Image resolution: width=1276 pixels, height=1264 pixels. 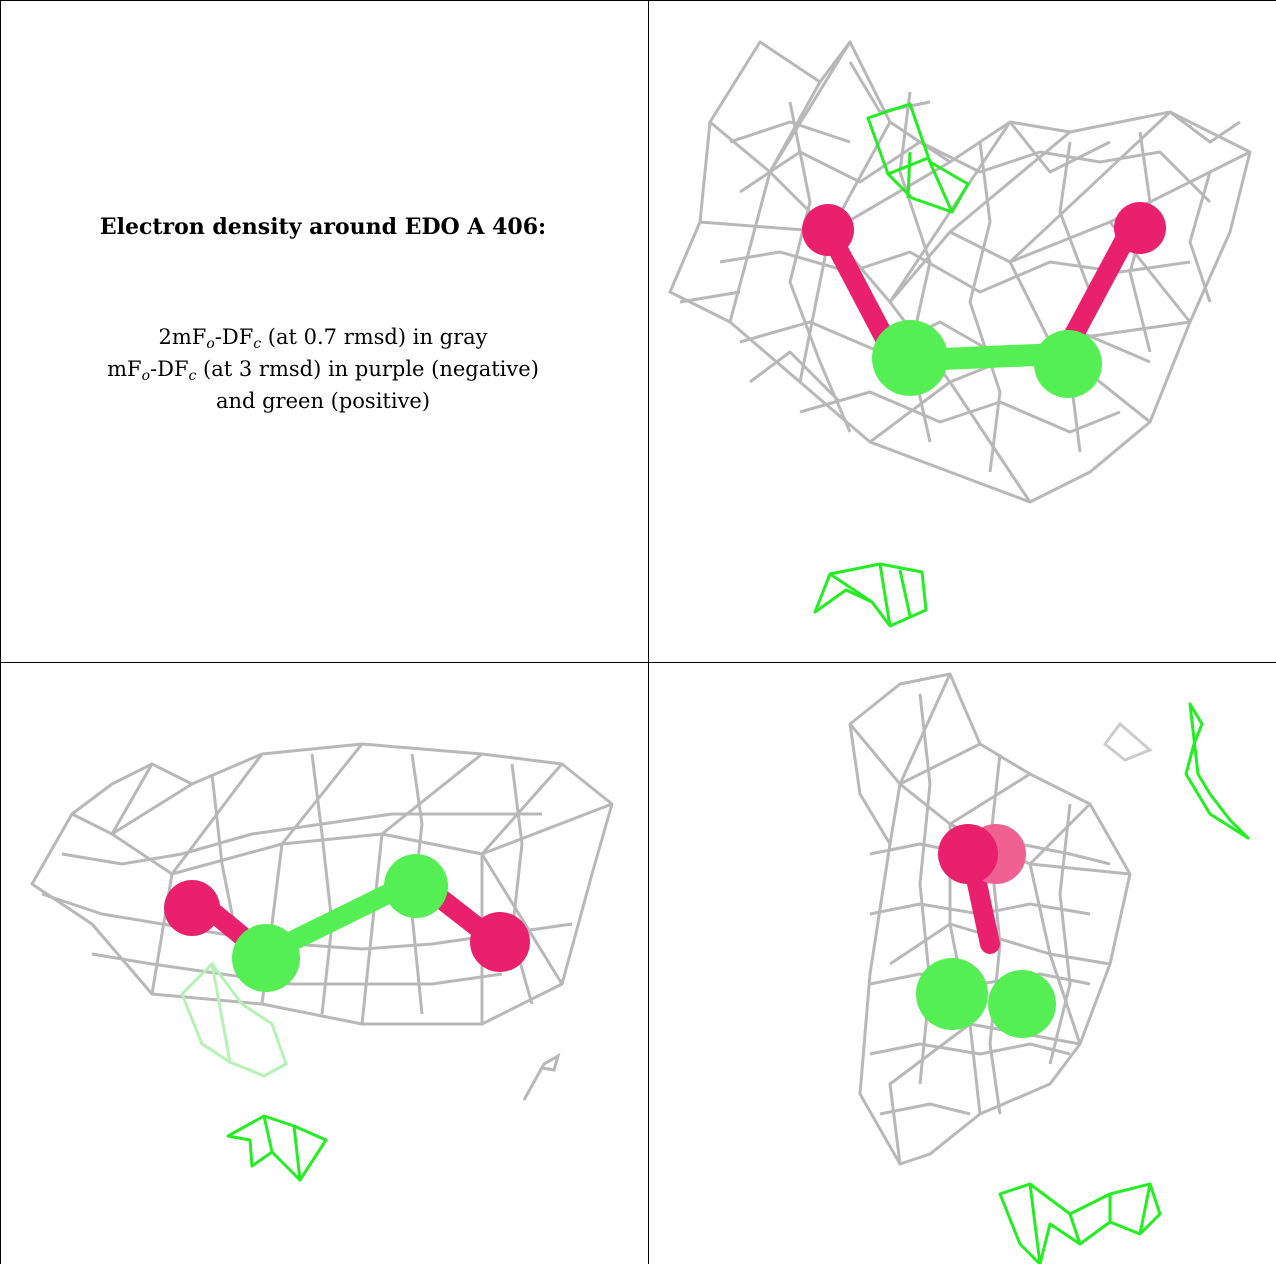 What do you see at coordinates (0, 632) in the screenshot?
I see `grid-border-left` at bounding box center [0, 632].